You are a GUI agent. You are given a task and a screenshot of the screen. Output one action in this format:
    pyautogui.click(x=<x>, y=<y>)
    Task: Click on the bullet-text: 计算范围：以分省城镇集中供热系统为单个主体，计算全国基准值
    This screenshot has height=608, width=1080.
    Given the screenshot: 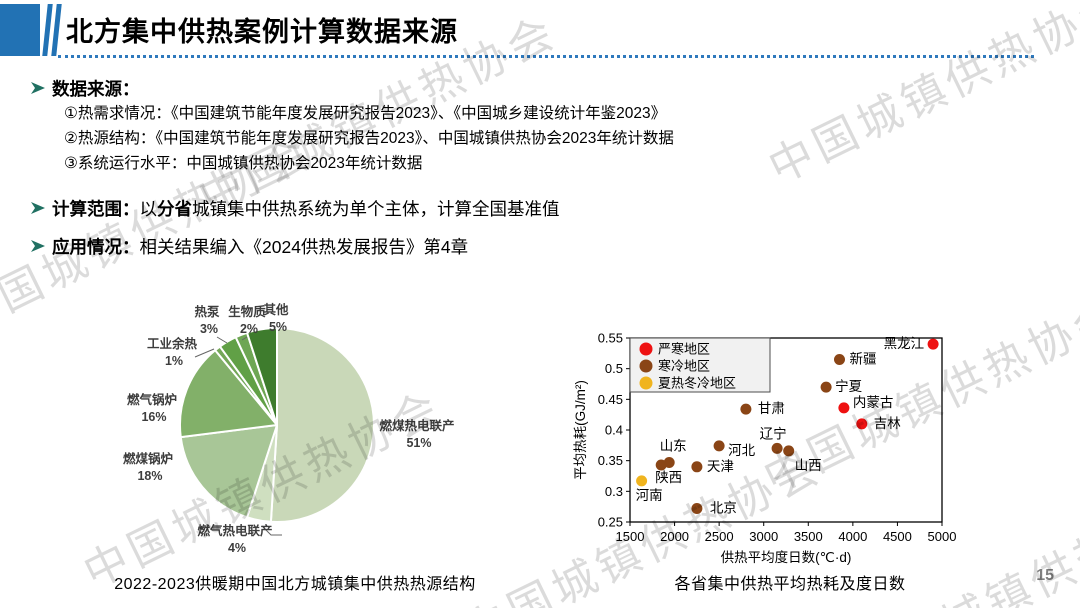 What is the action you would take?
    pyautogui.click(x=306, y=209)
    